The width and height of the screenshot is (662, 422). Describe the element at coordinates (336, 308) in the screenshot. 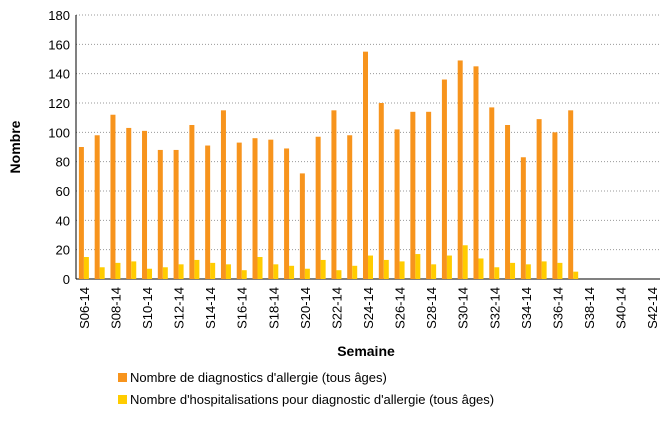

I see `x-tick-label: S22-14` at that location.